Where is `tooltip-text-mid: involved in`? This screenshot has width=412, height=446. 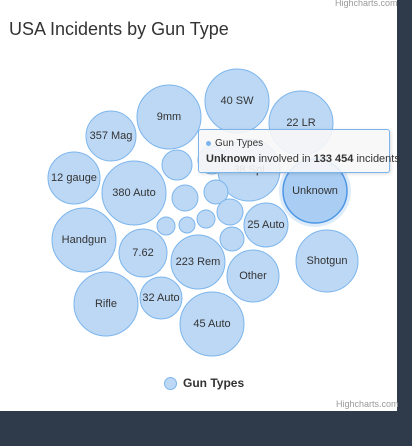
tooltip-text-mid: involved in is located at coordinates (284, 159).